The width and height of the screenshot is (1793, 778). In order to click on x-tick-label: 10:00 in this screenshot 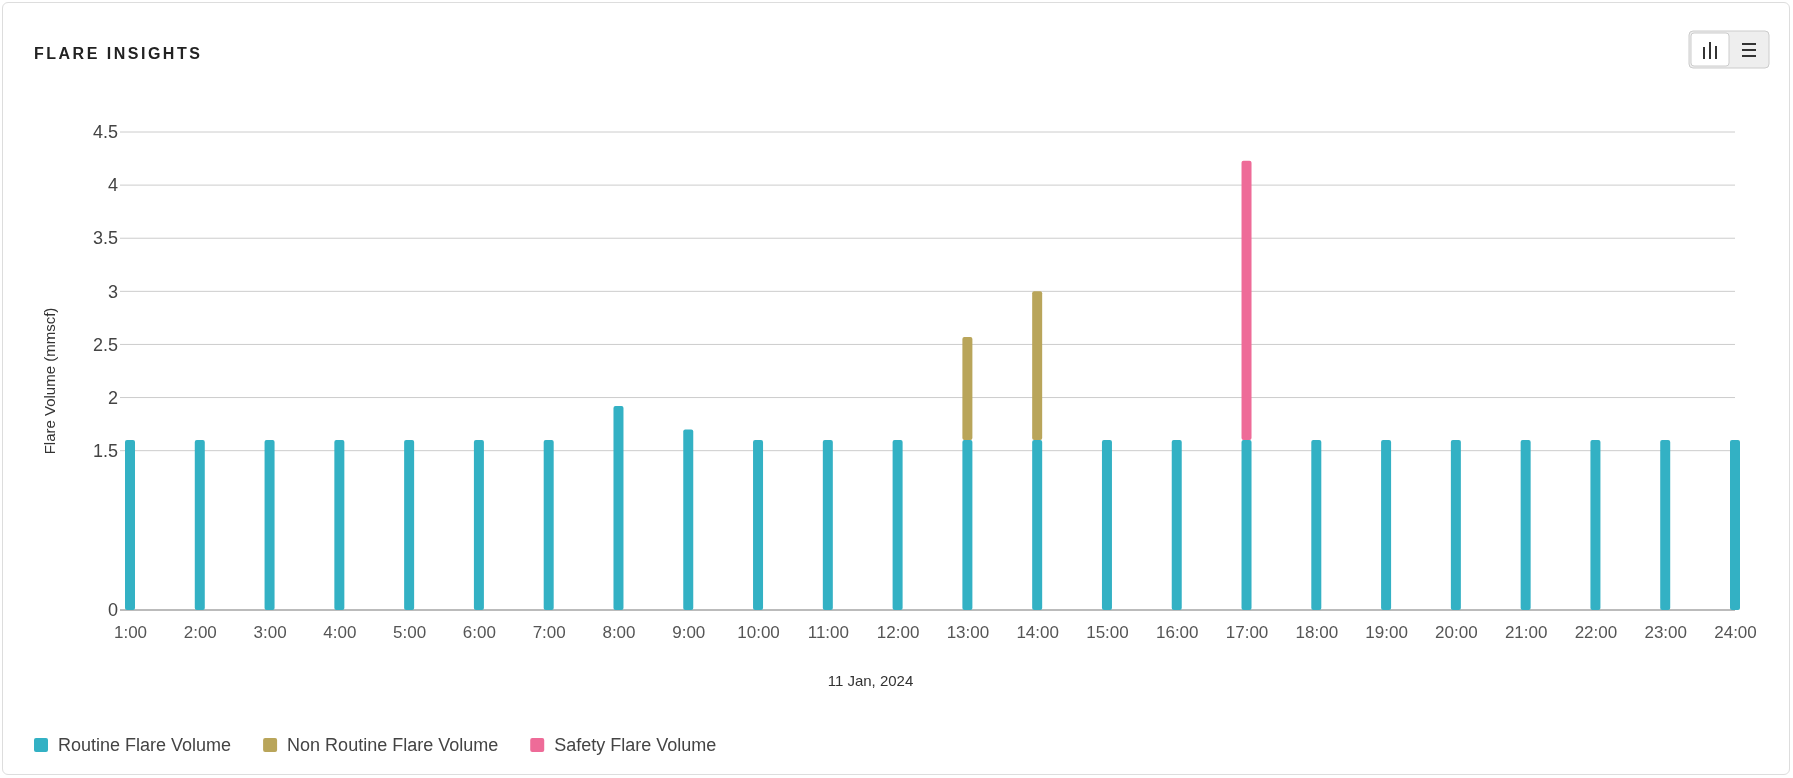, I will do `click(758, 633)`.